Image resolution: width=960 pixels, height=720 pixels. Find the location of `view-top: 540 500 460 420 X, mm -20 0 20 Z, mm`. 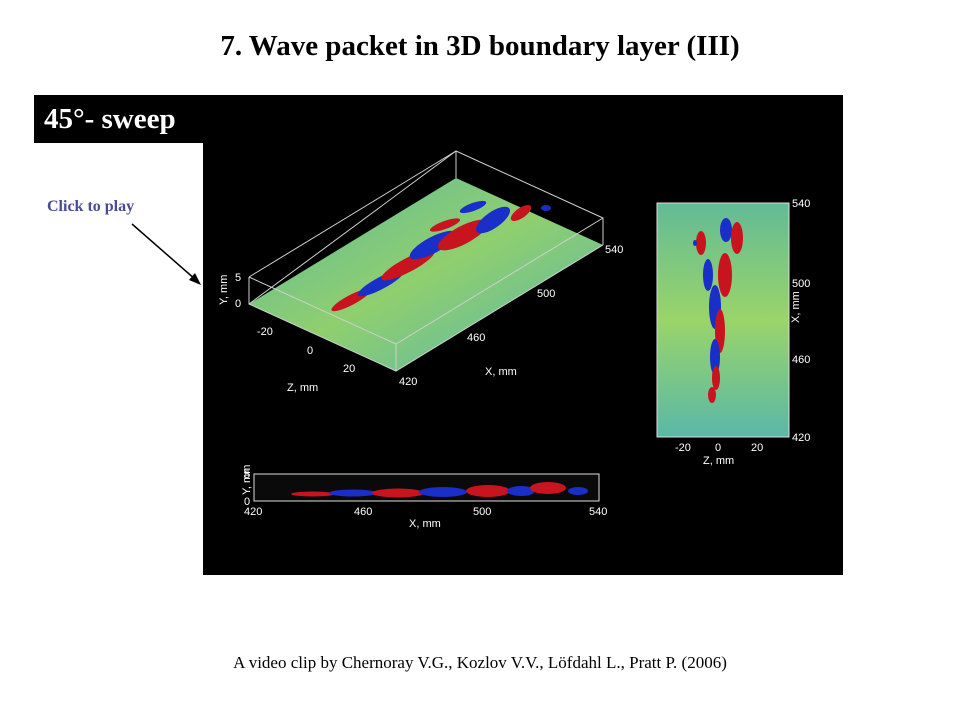

view-top: 540 500 460 420 X, mm -20 0 20 Z, mm is located at coordinates (733, 332).